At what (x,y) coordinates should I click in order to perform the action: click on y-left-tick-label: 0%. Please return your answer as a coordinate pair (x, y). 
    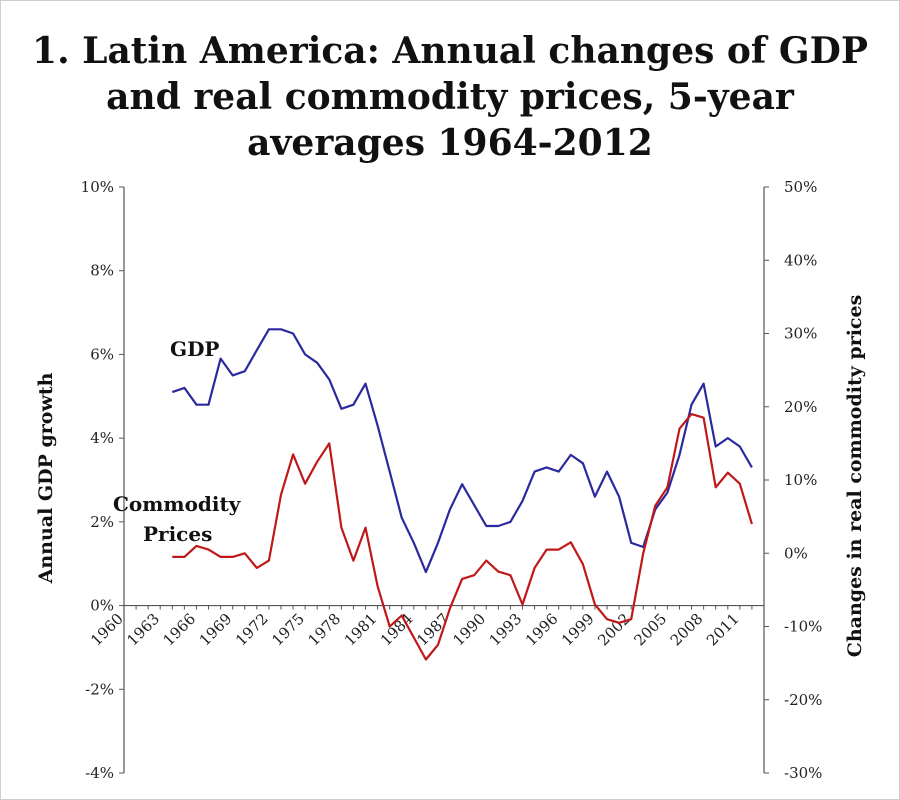
    Looking at the image, I should click on (102, 606).